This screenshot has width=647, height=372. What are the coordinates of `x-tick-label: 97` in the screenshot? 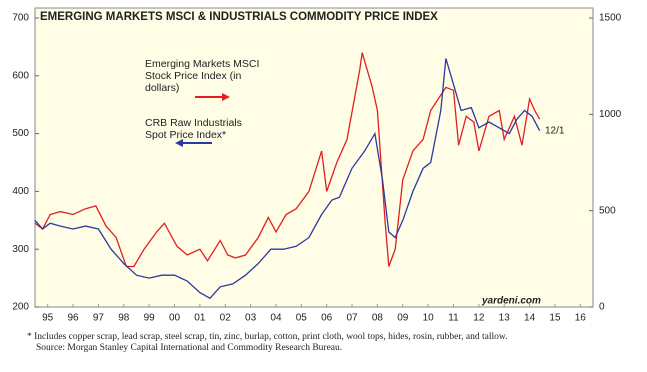 It's located at (99, 318).